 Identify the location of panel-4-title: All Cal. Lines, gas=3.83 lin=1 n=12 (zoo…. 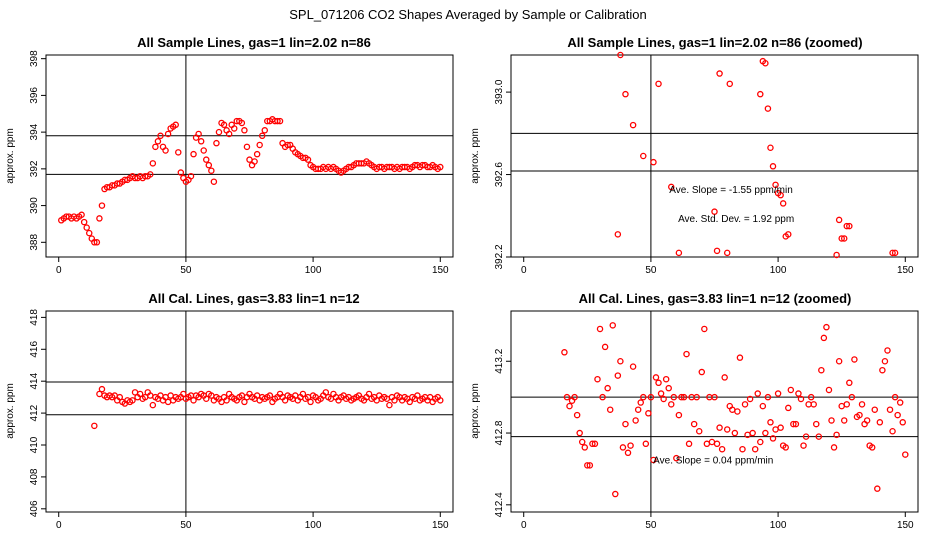
(715, 298).